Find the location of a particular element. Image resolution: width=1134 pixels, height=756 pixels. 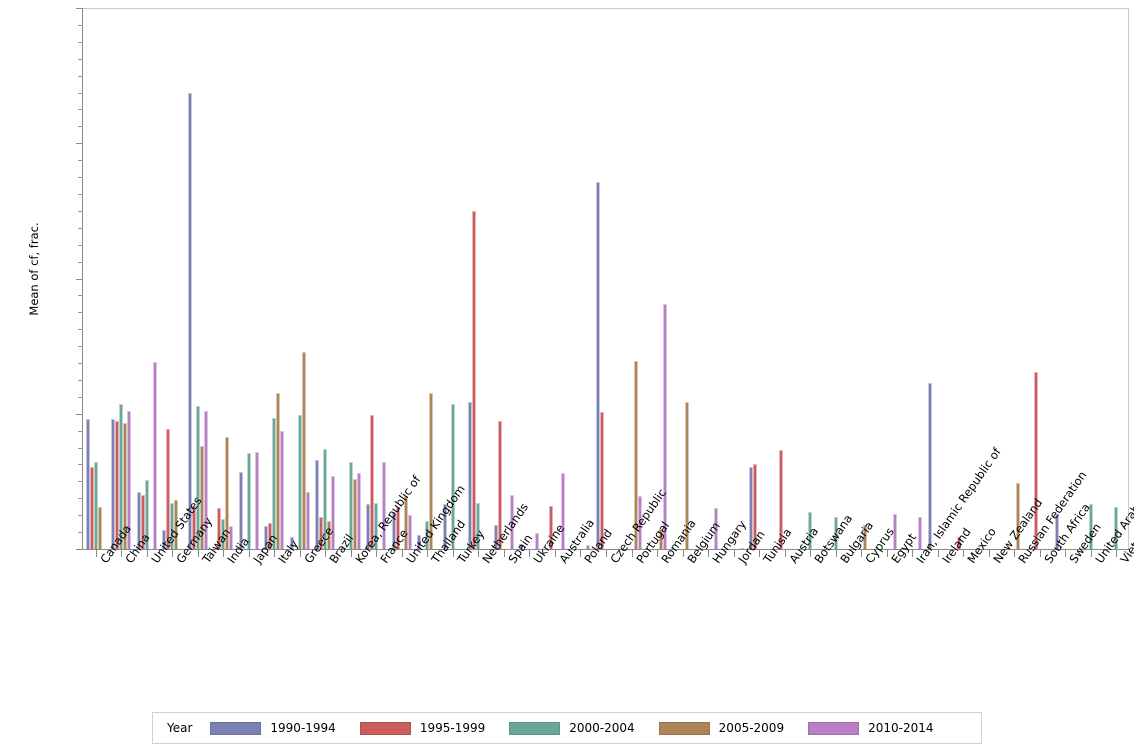

y-tick-minor is located at coordinates (80, 431).